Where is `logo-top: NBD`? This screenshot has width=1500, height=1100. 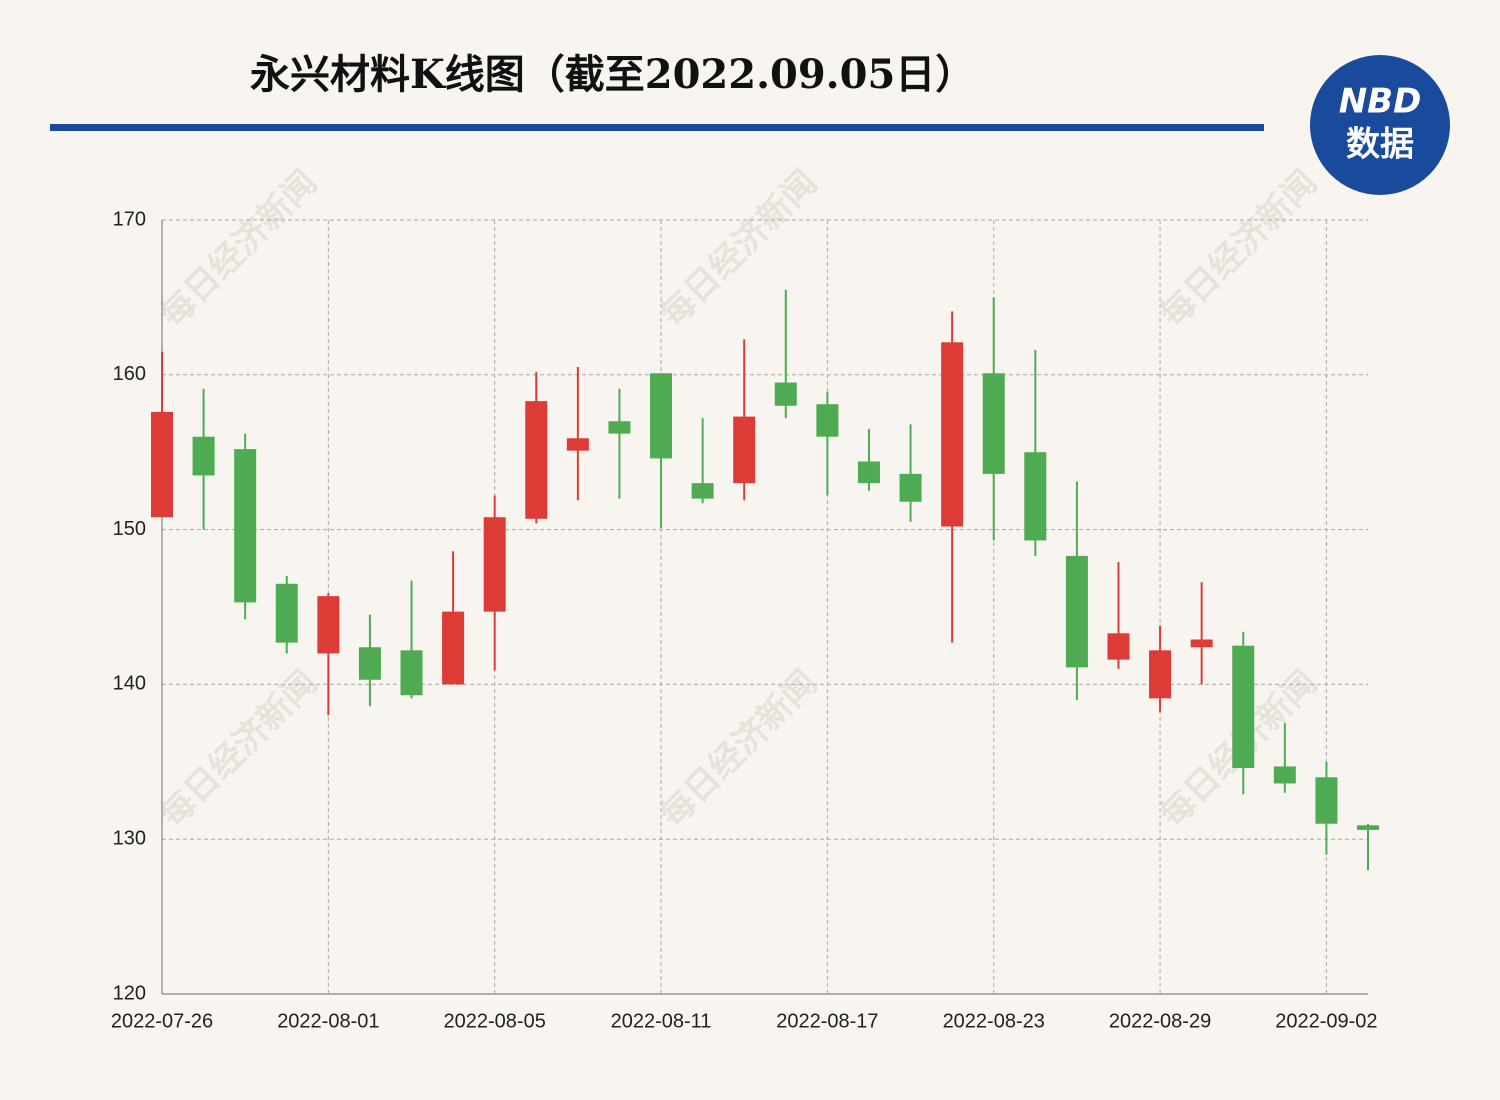
logo-top: NBD is located at coordinates (1380, 102).